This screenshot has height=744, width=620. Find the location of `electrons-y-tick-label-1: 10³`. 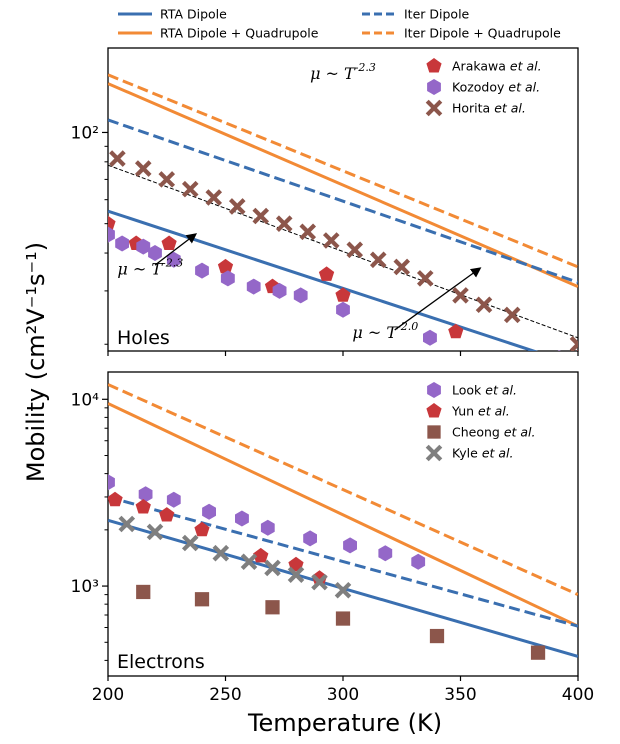

electrons-y-tick-label-1: 10³ is located at coordinates (85, 587).